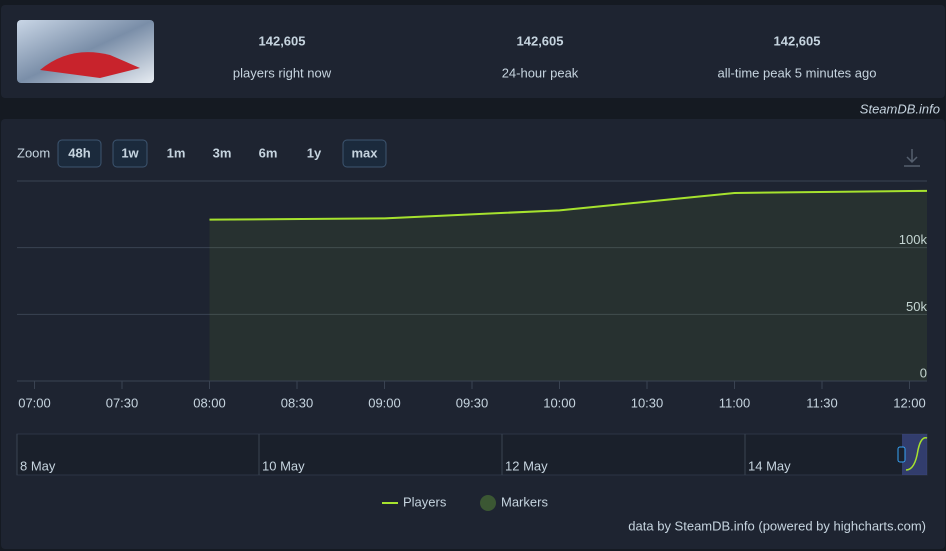  I want to click on legend-label: Players, so click(425, 501).